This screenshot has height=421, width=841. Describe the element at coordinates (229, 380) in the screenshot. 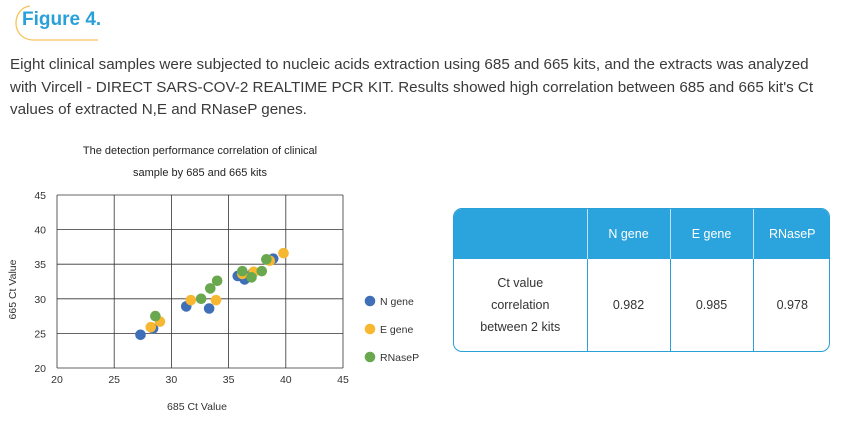

I see `x-tick-label: 35` at that location.